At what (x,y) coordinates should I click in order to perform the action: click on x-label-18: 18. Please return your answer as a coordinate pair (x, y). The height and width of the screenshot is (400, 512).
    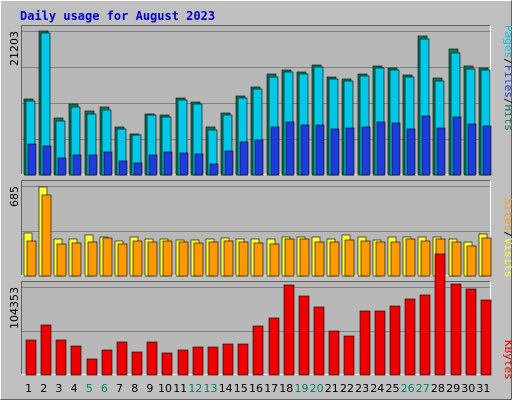
    Looking at the image, I should click on (286, 388).